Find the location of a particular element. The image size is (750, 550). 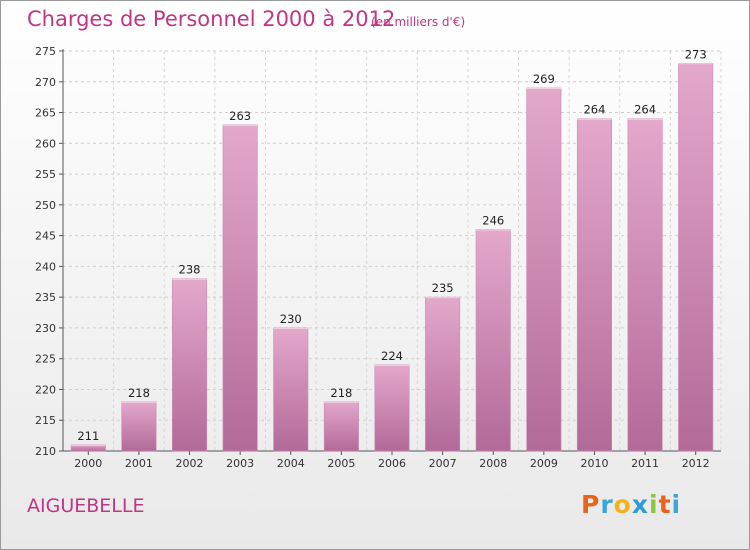

data-label: 230 is located at coordinates (291, 319).